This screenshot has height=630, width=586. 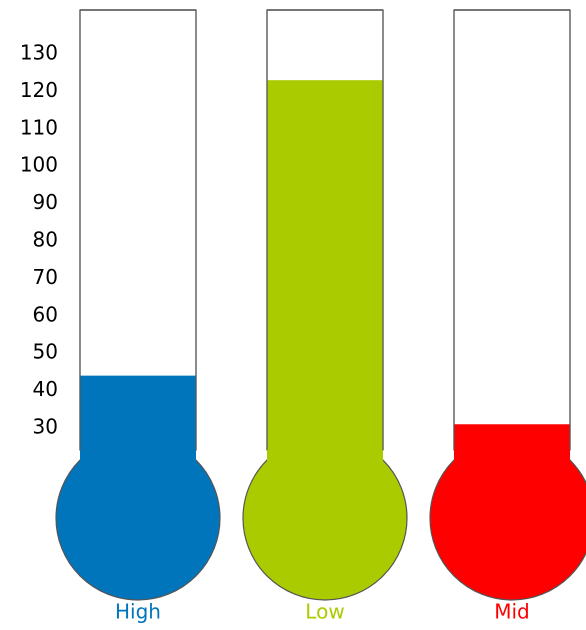 I want to click on y-tick-label: 100, so click(x=39, y=165).